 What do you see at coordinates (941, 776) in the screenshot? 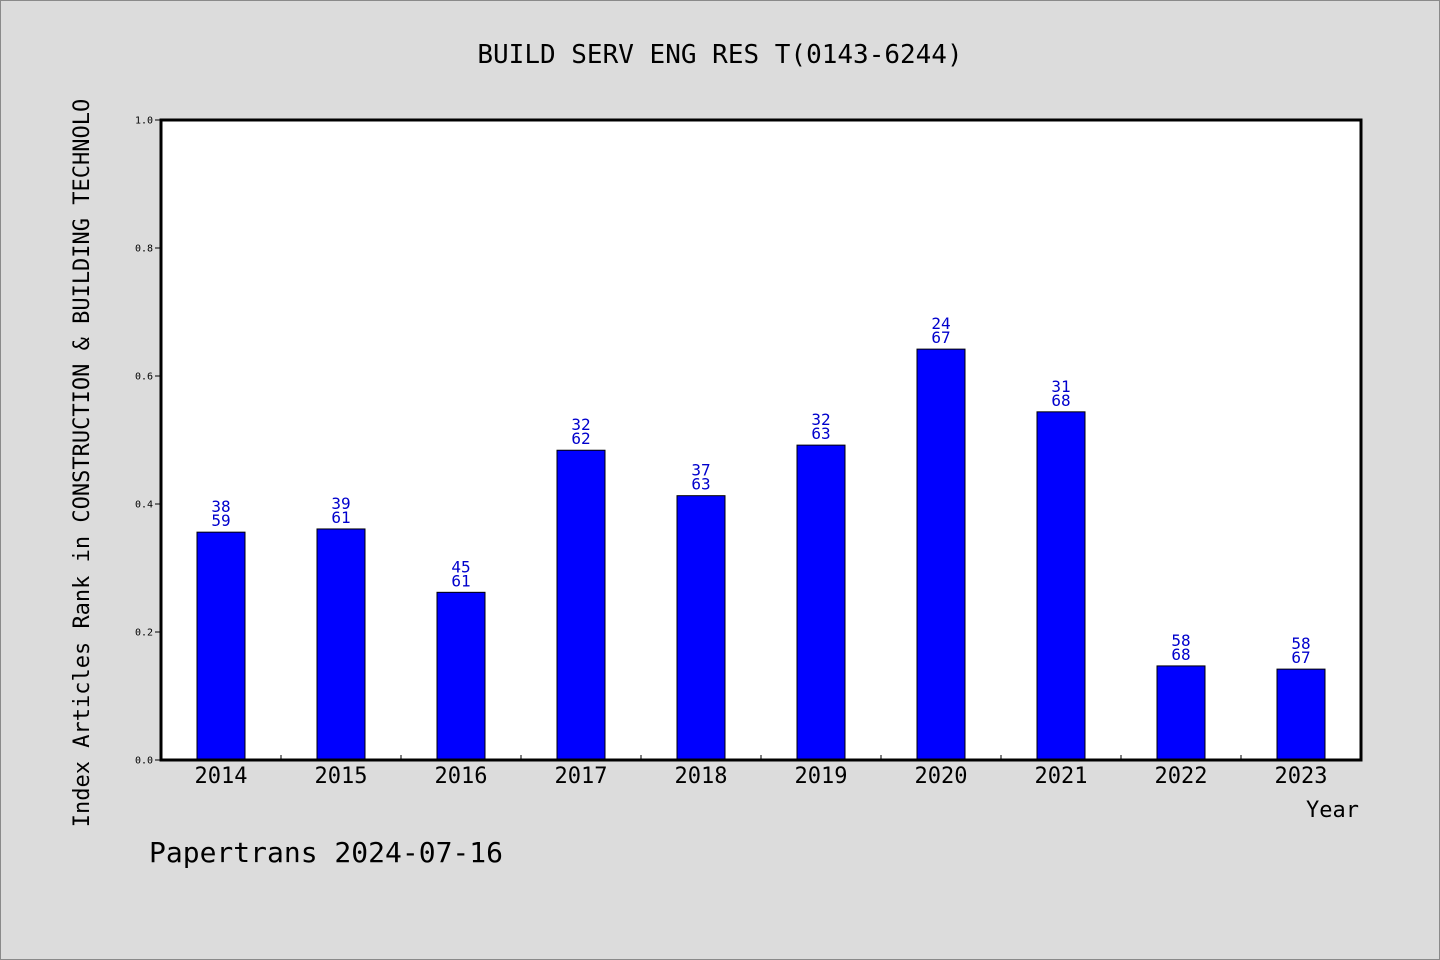
I see `x-tick-label: 2020` at bounding box center [941, 776].